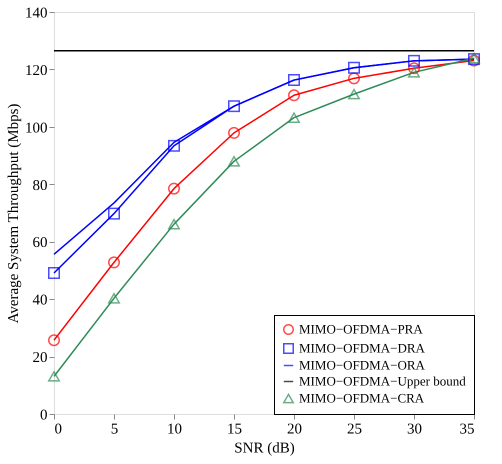 The height and width of the screenshot is (464, 502). What do you see at coordinates (362, 365) in the screenshot?
I see `legend-label: MIMO−OFDMA−ORA` at bounding box center [362, 365].